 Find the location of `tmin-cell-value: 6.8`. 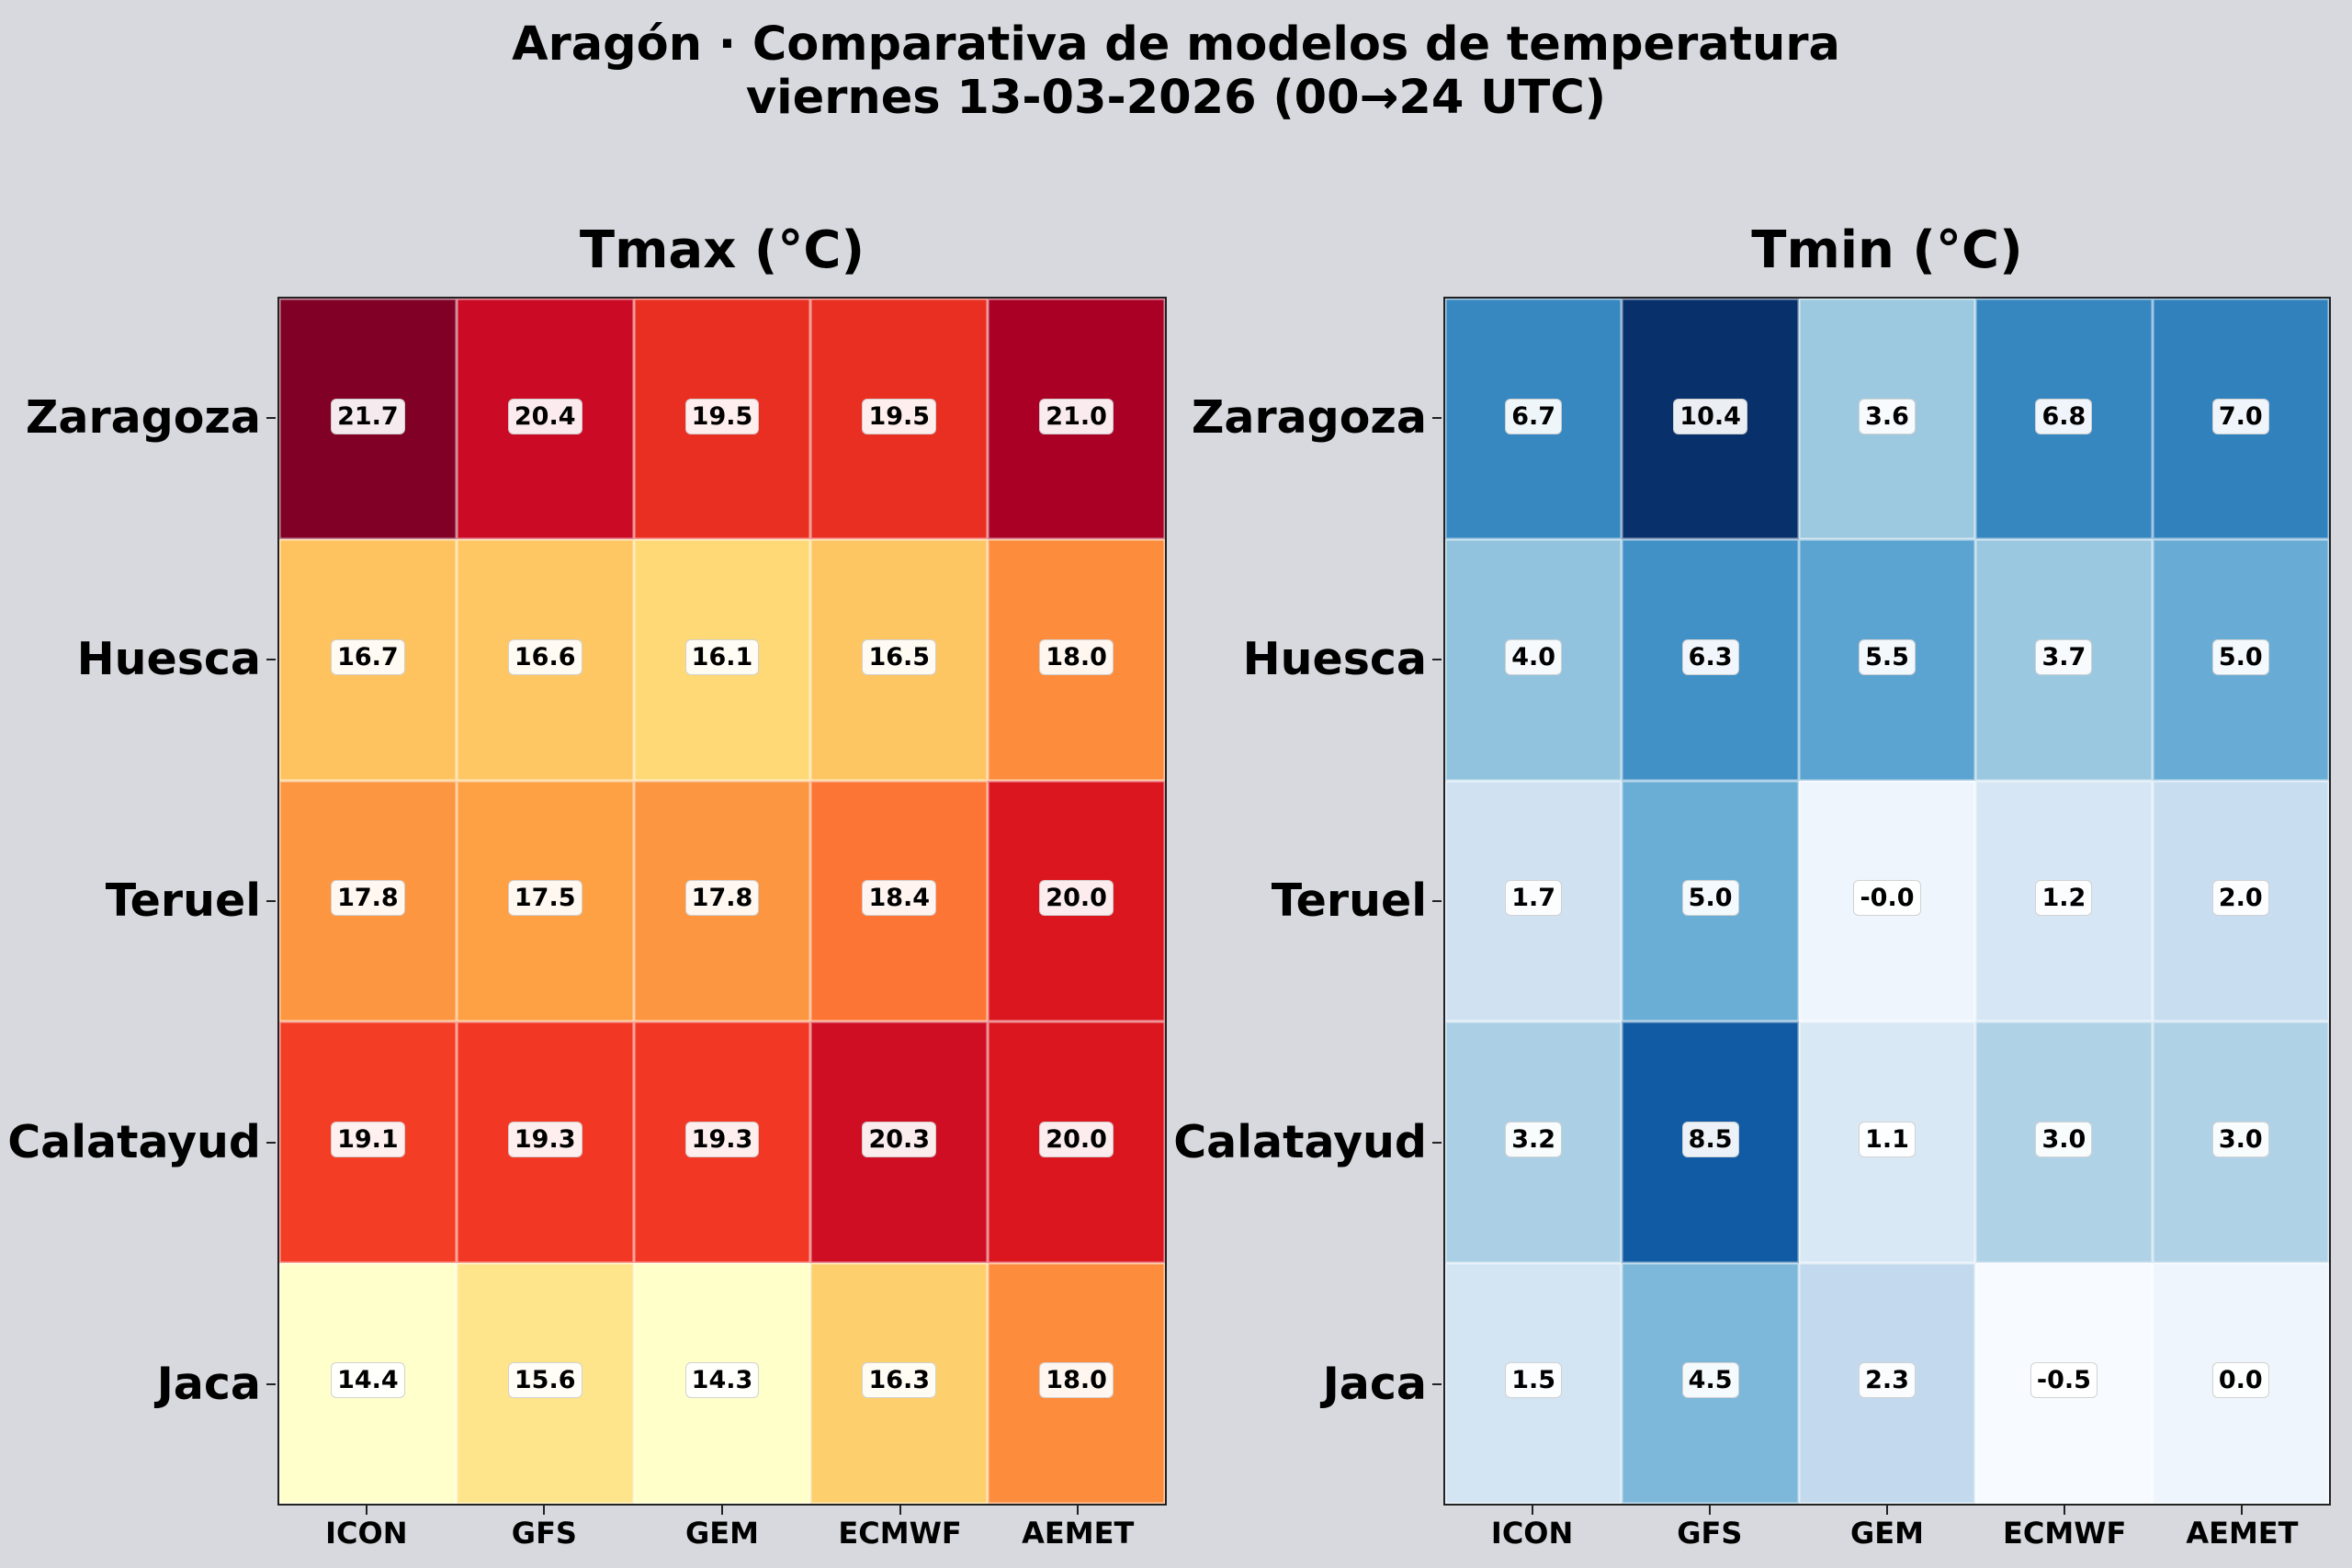

tmin-cell-value: 6.8 is located at coordinates (2064, 416).